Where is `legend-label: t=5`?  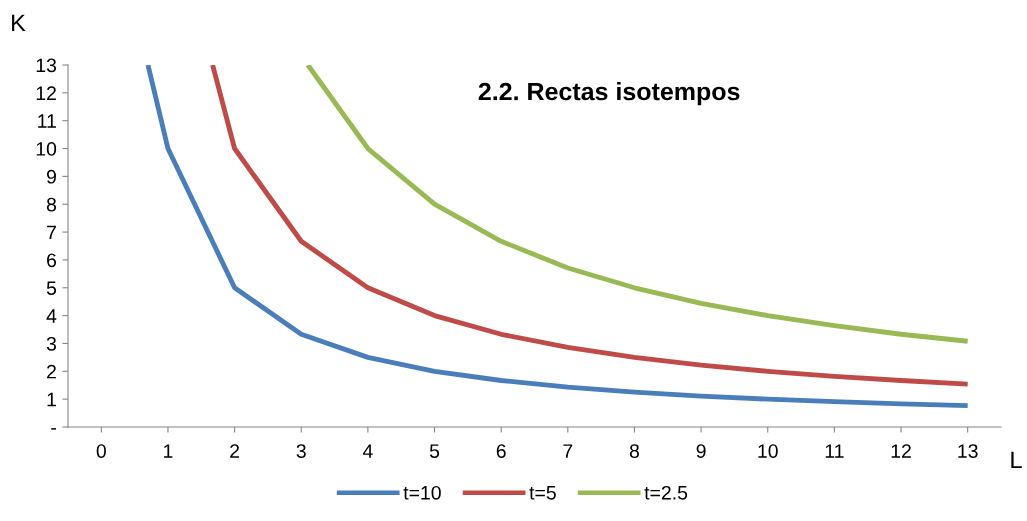 legend-label: t=5 is located at coordinates (542, 493).